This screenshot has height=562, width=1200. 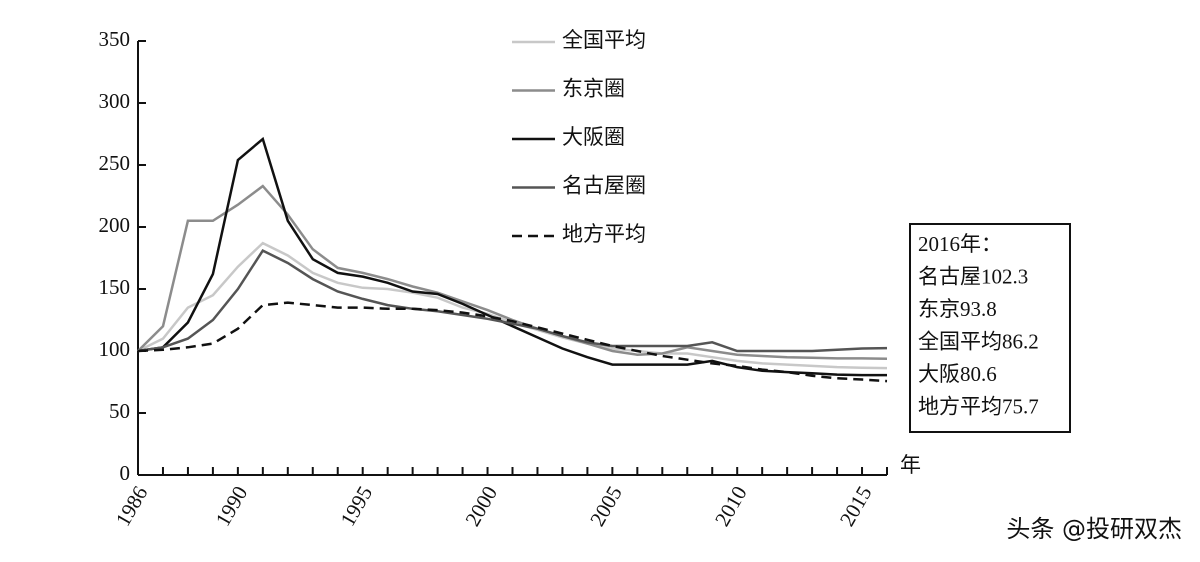 I want to click on annotation-line: 大阪80.6, so click(x=957, y=374).